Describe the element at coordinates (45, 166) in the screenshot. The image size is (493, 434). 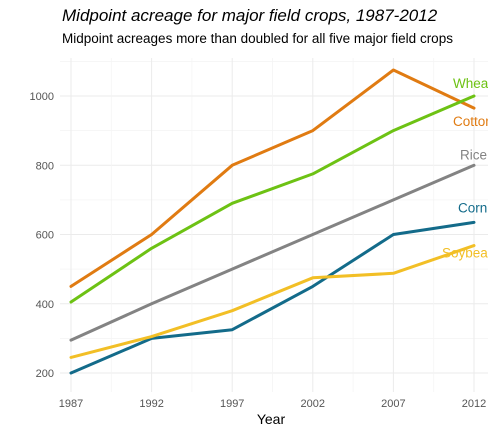
I see `y-tick-label: 800` at that location.